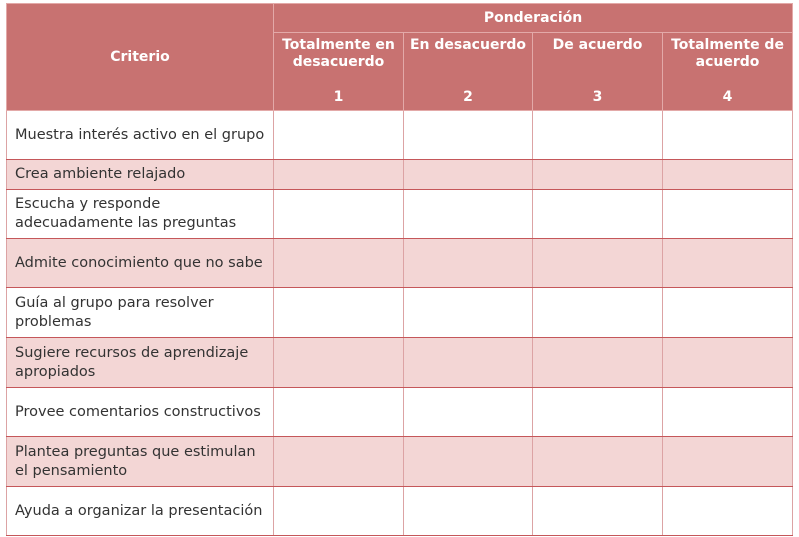 This screenshot has height=537, width=799. I want to click on table-row: Provee comentarios constructivos, so click(400, 412).